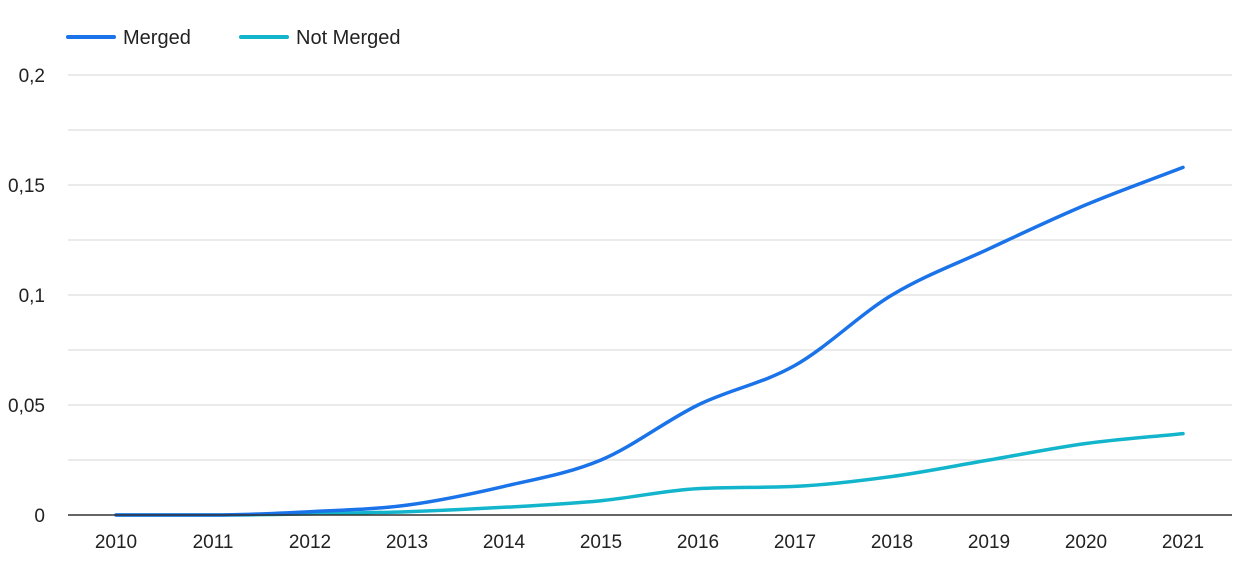 The height and width of the screenshot is (564, 1250). Describe the element at coordinates (649, 474) in the screenshot. I see `series-line-not-merged` at that location.